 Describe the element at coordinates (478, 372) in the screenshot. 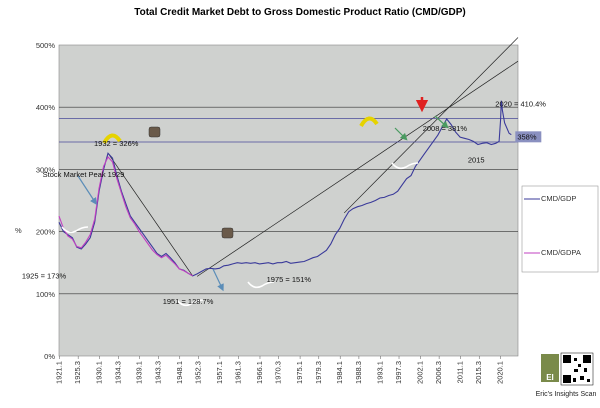

I see `x-tick-label: 2015.3` at that location.